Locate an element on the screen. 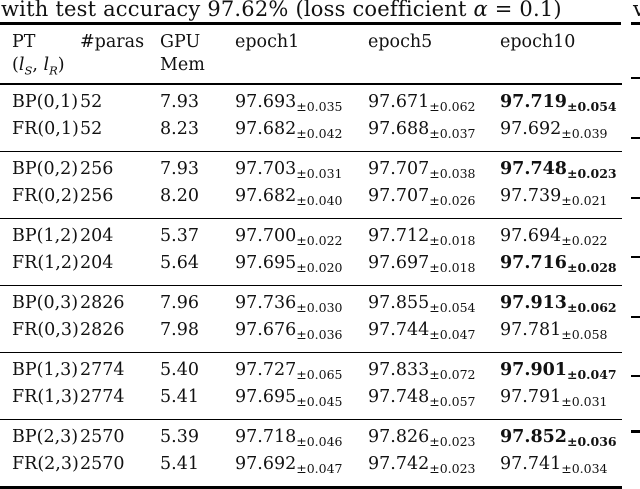 This screenshot has width=640, height=489. cell-epoch10: 97.741±0.034 is located at coordinates (554, 464).